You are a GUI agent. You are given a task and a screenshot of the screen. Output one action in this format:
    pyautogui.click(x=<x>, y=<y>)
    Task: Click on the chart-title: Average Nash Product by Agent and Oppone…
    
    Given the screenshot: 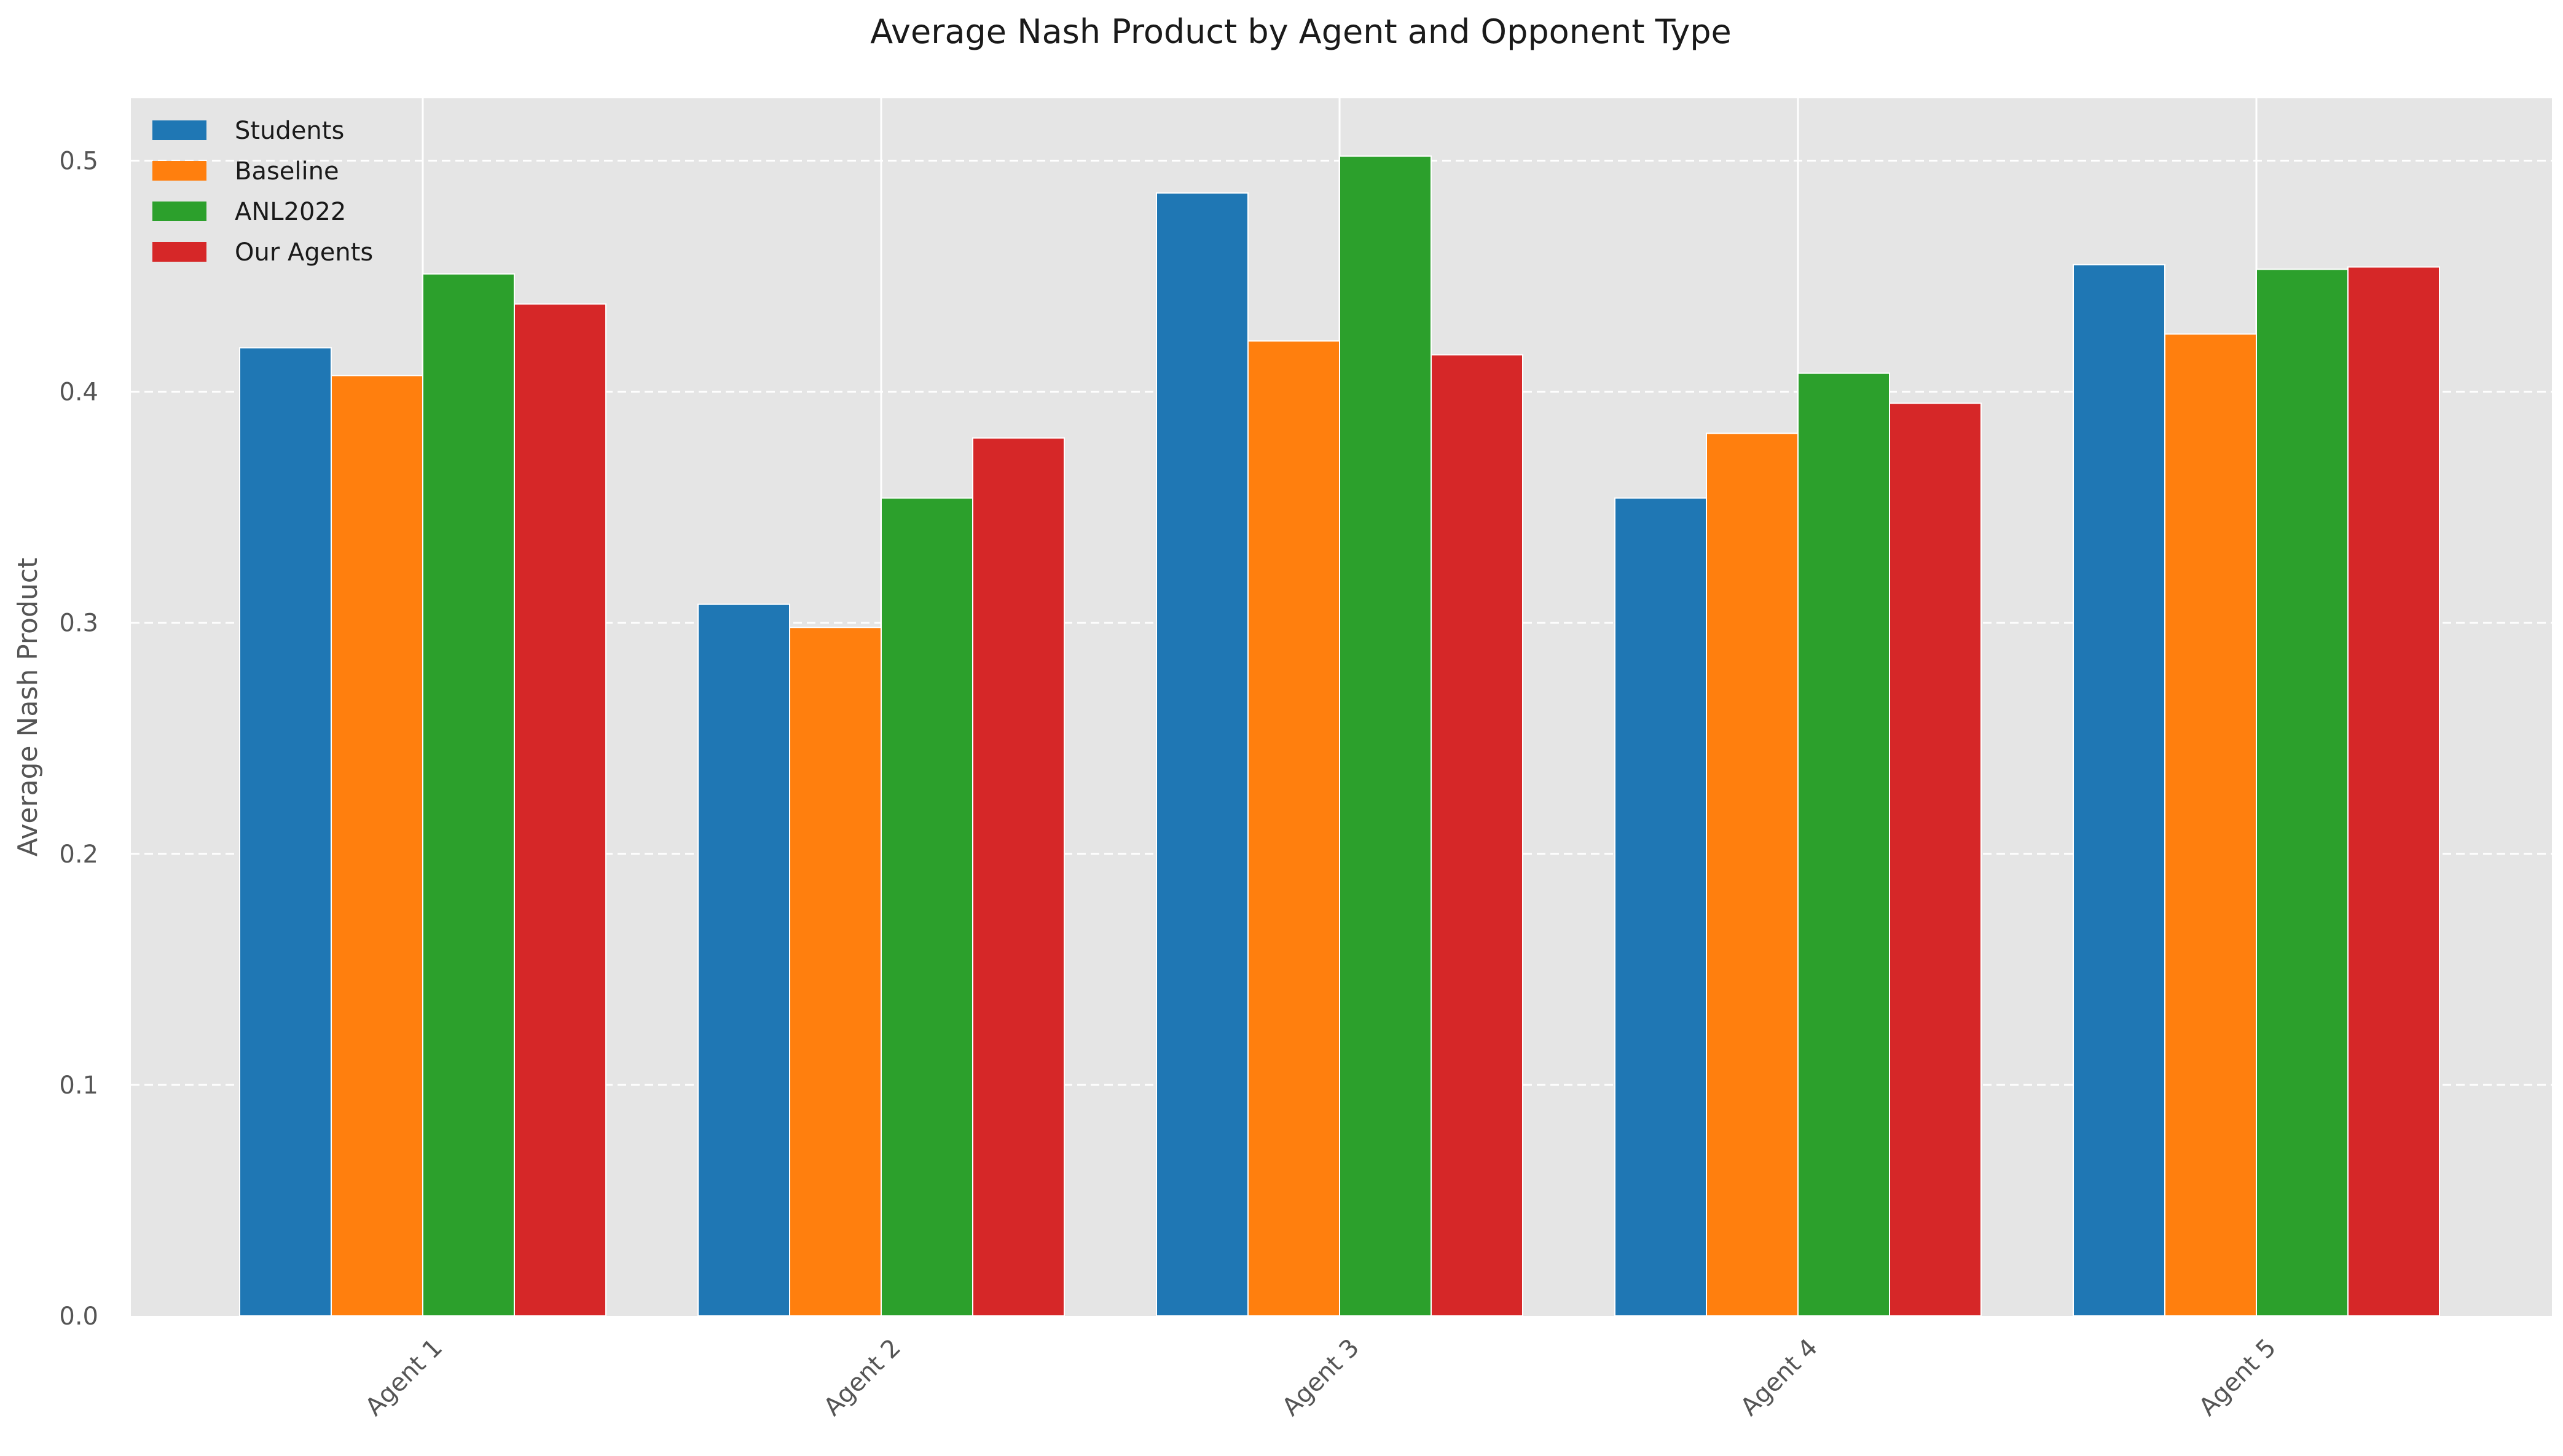 What is the action you would take?
    pyautogui.click(x=1301, y=31)
    